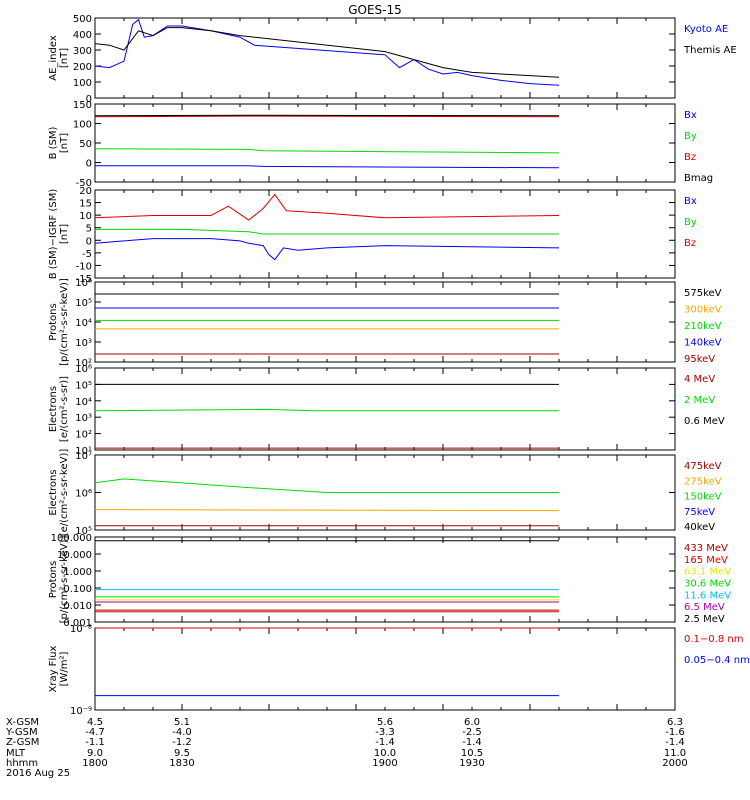 This screenshot has width=750, height=800. Describe the element at coordinates (385, 753) in the screenshot. I see `footer-value: 10.0` at that location.